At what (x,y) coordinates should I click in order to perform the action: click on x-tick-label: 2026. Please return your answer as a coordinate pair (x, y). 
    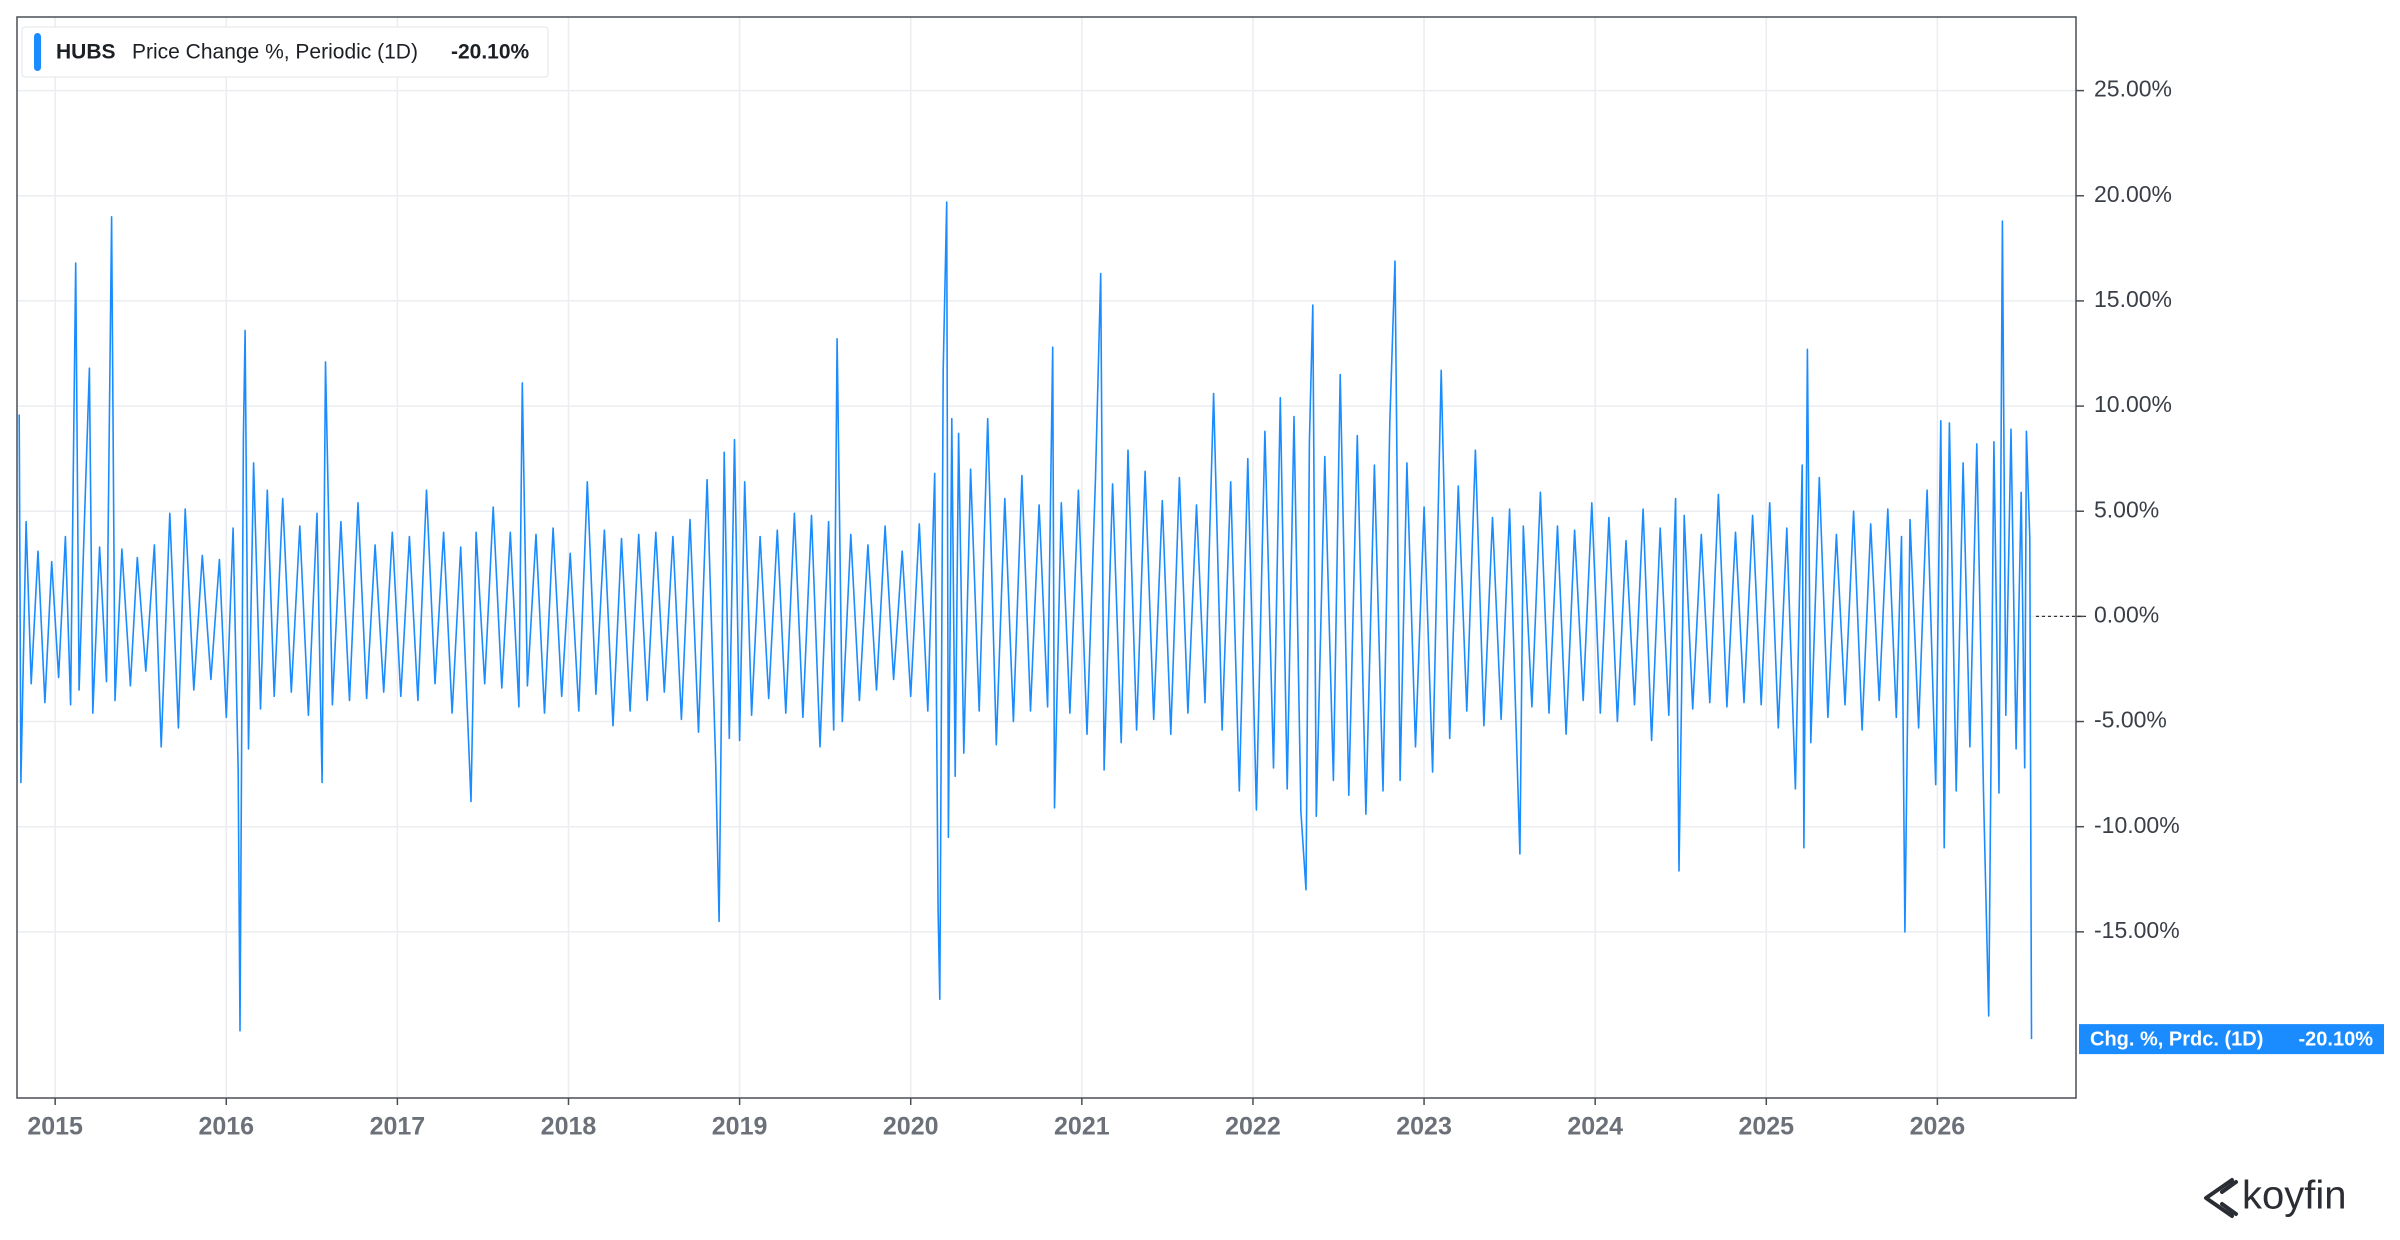
    Looking at the image, I should click on (1938, 1127).